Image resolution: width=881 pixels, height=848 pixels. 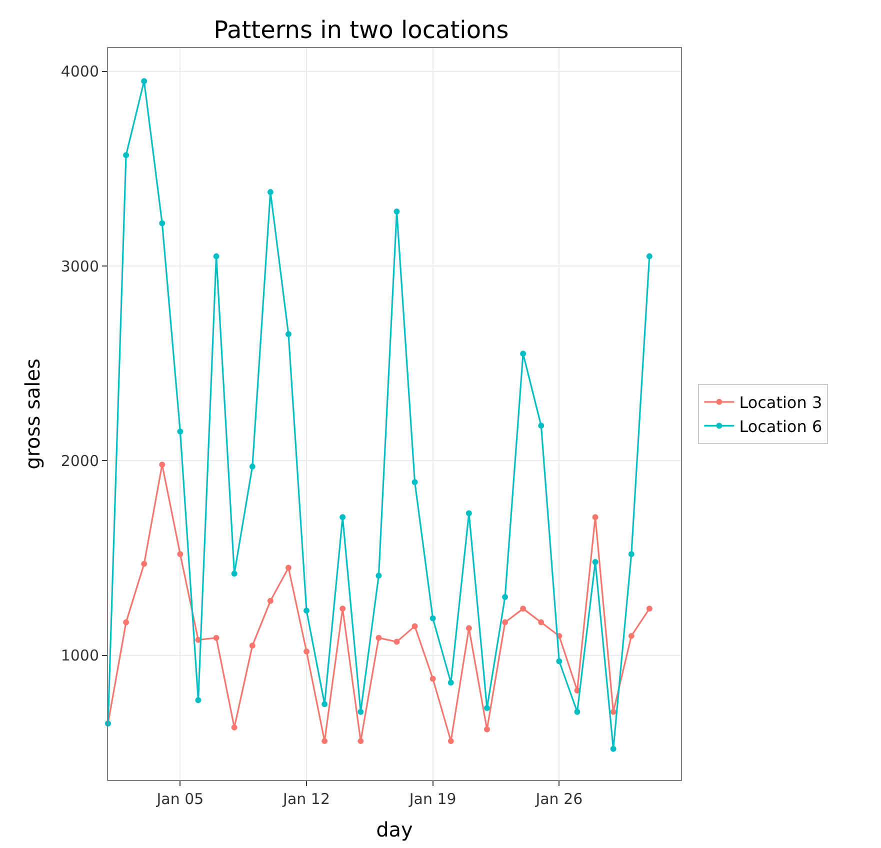 I want to click on x-tick-label: Jan 26, so click(x=558, y=799).